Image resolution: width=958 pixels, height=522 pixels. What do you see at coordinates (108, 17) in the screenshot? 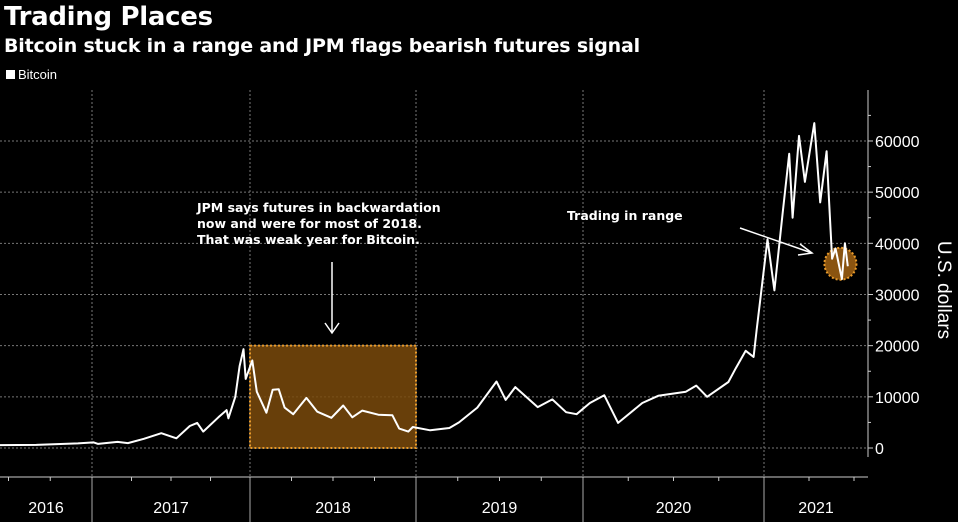
I see `chart-title: Trading Places` at bounding box center [108, 17].